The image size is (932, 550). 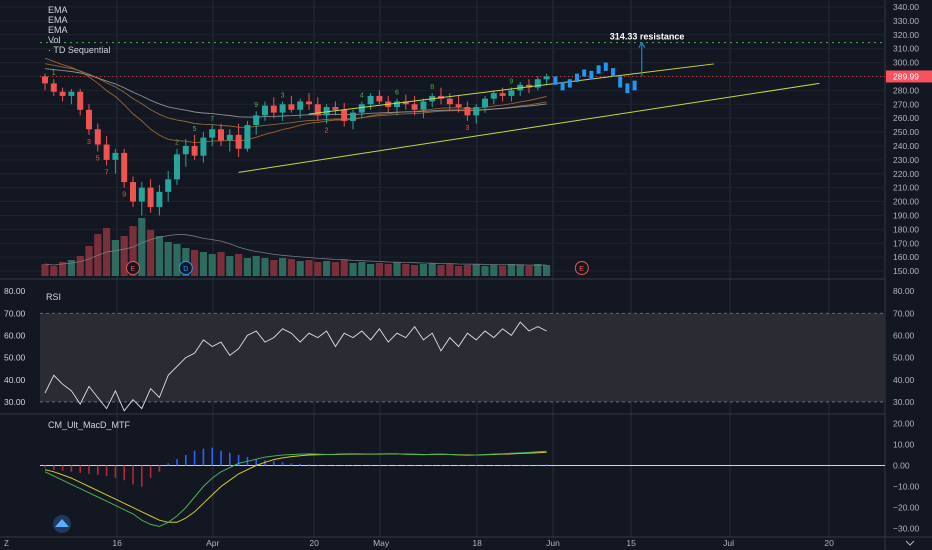 I want to click on price-tick-label: 230.00, so click(x=906, y=160).